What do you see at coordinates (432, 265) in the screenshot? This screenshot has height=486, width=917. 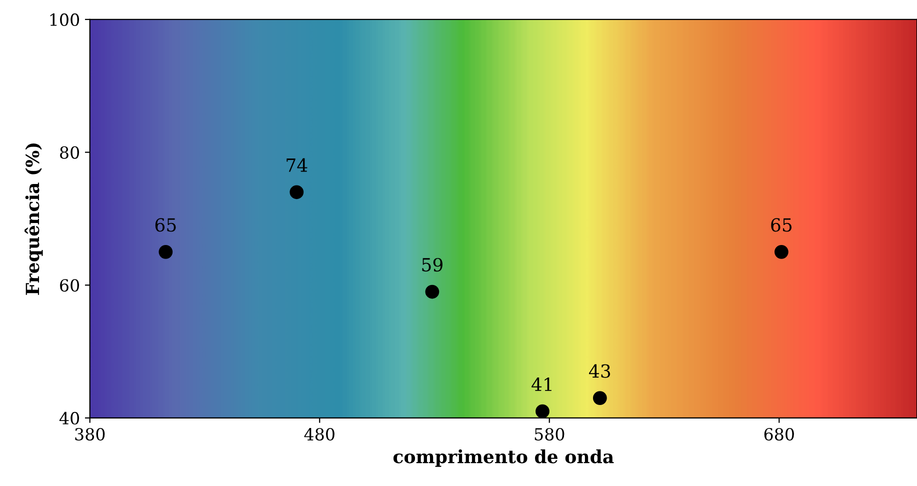 I see `data-label: 59` at bounding box center [432, 265].